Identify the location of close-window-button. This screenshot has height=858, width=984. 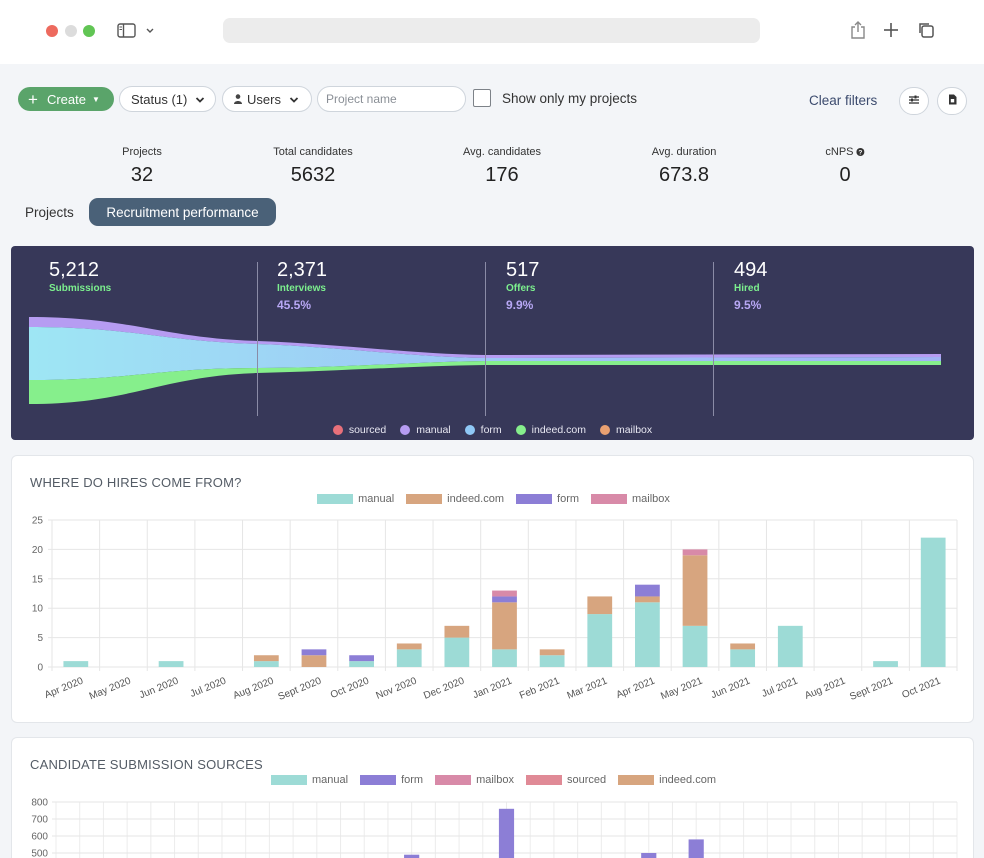
(52, 31).